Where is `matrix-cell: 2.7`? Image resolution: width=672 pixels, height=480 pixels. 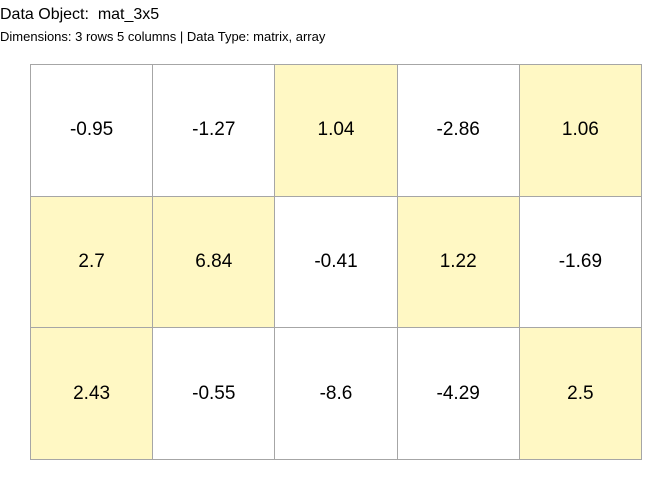
matrix-cell: 2.7 is located at coordinates (92, 262).